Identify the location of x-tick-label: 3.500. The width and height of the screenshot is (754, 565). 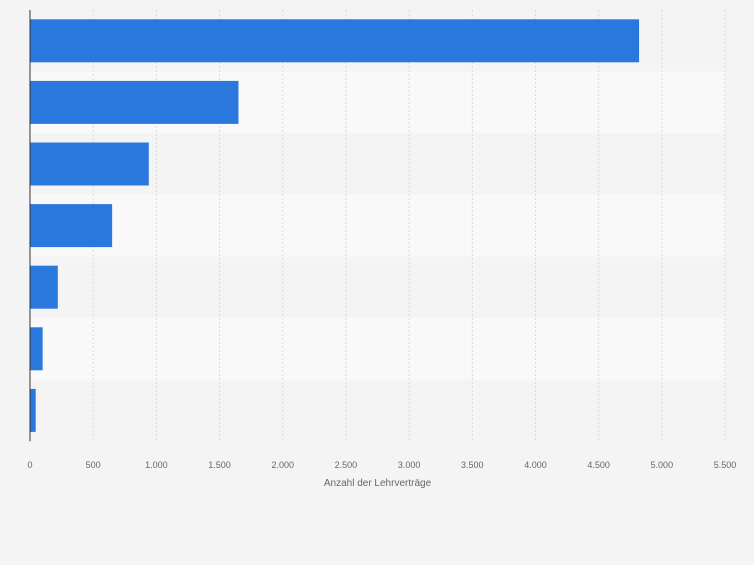
(472, 465).